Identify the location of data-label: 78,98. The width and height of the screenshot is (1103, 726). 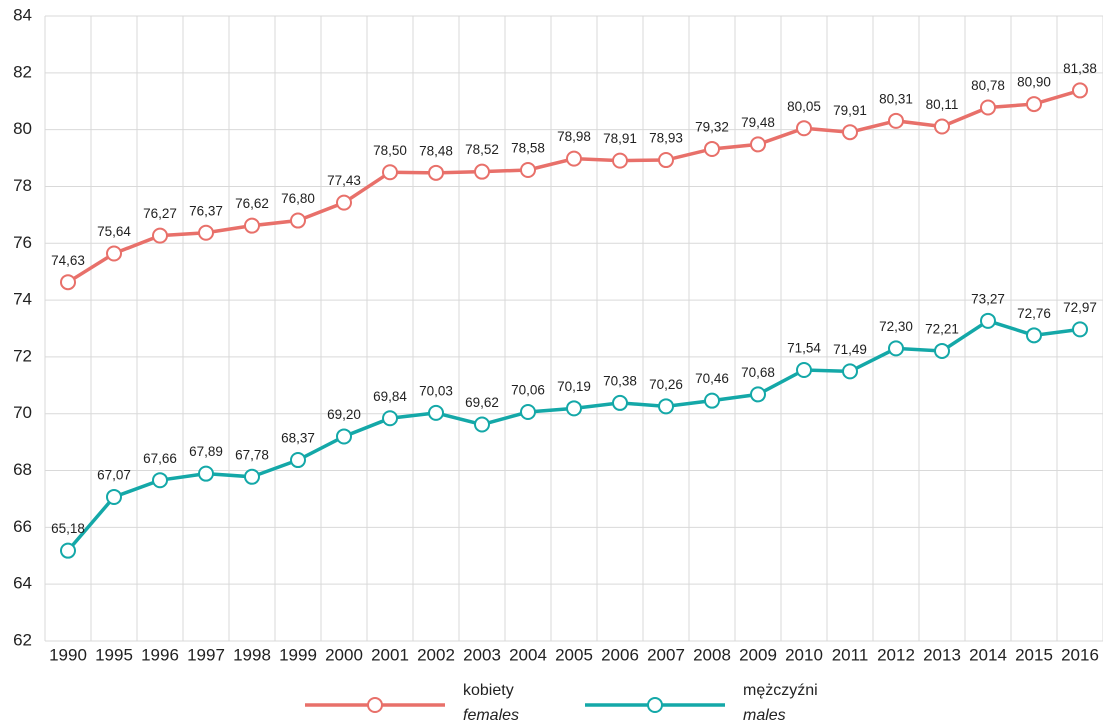
(574, 136).